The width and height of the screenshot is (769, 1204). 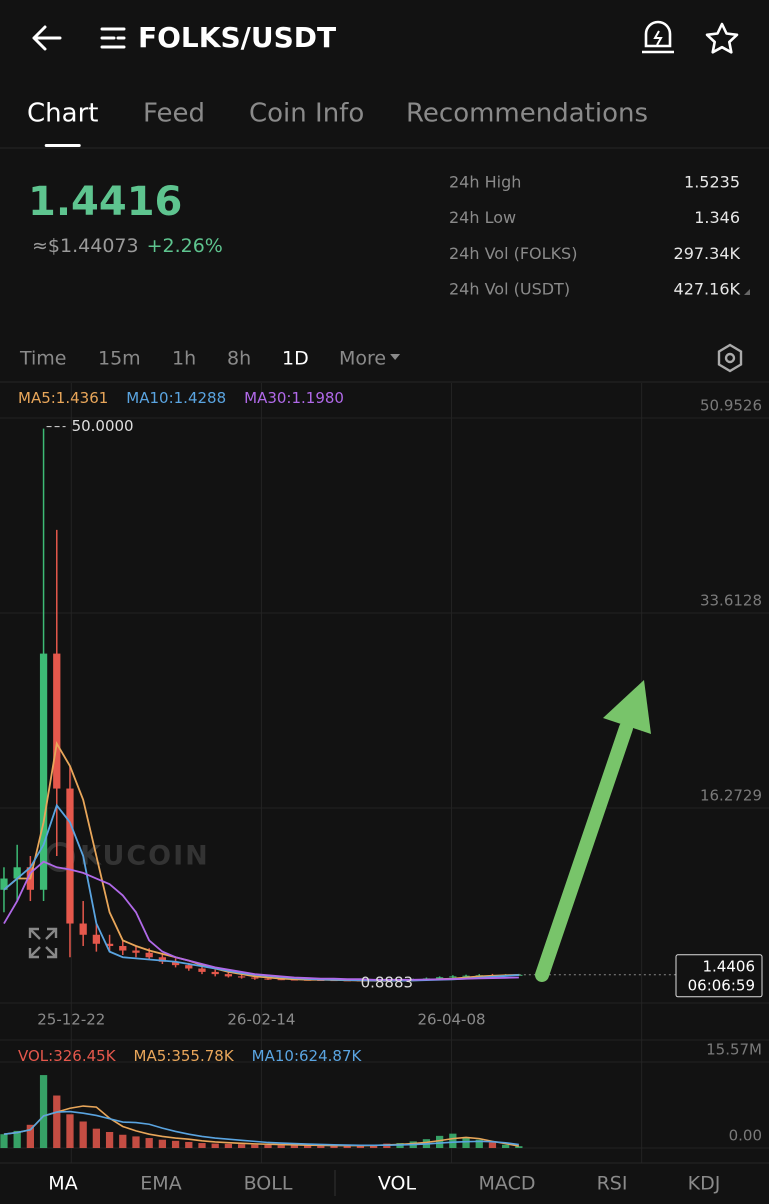 What do you see at coordinates (237, 37) in the screenshot?
I see `pair-title: FOLKS/USDT` at bounding box center [237, 37].